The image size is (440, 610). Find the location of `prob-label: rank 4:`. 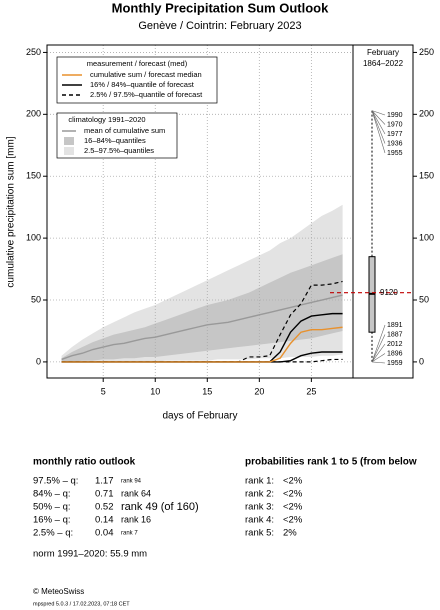

prob-label: rank 4: is located at coordinates (259, 520).